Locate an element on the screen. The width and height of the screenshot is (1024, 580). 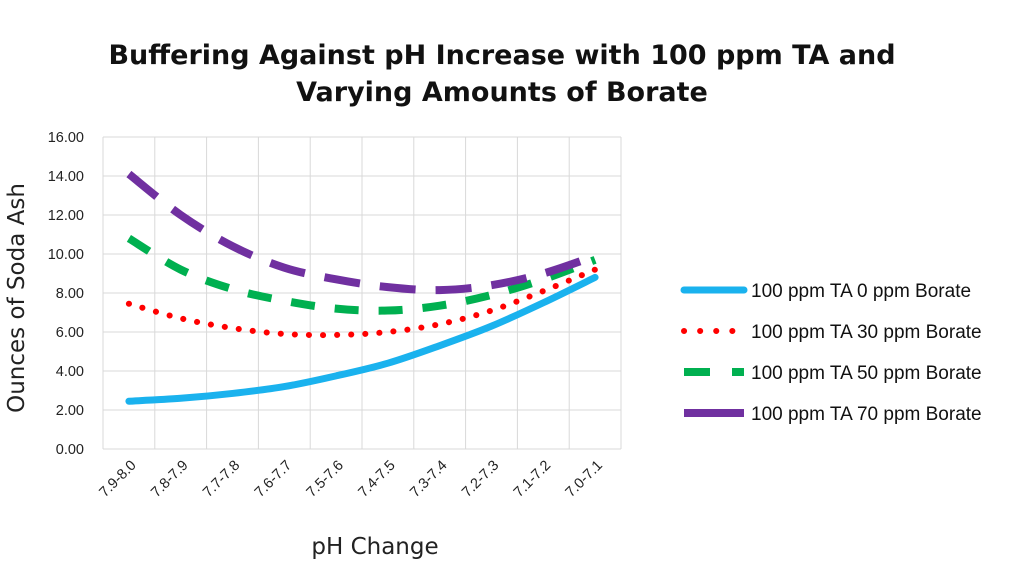
y-tick-label: 6.00 is located at coordinates (70, 333).